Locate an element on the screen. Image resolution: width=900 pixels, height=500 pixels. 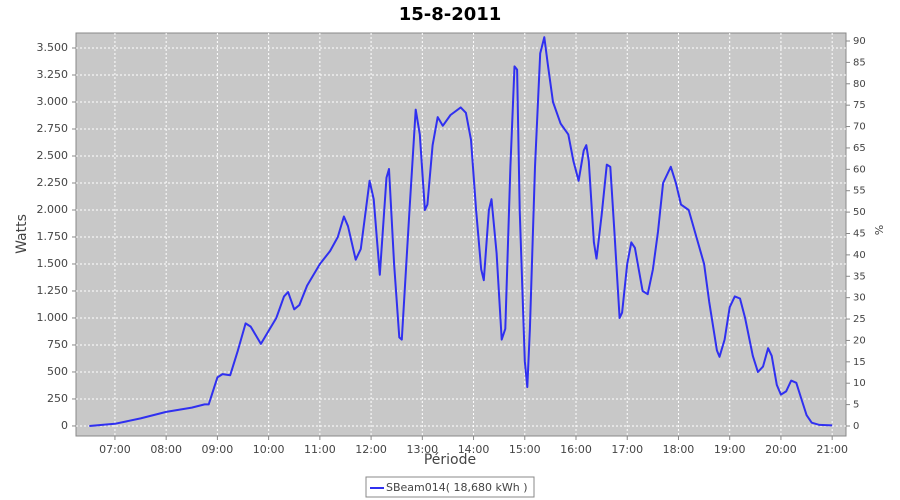
x-tick-label: 11:00 is located at coordinates (320, 449).